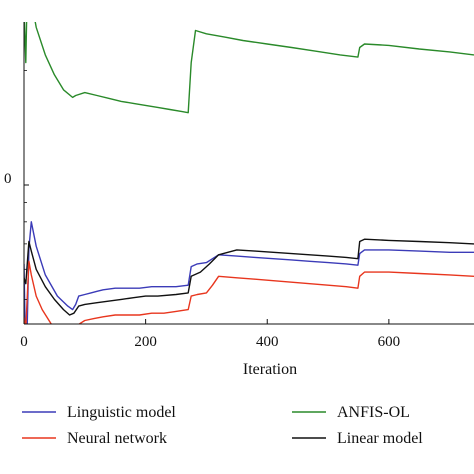 The height and width of the screenshot is (474, 474). Describe the element at coordinates (267, 342) in the screenshot. I see `x-tick-label: 400` at that location.